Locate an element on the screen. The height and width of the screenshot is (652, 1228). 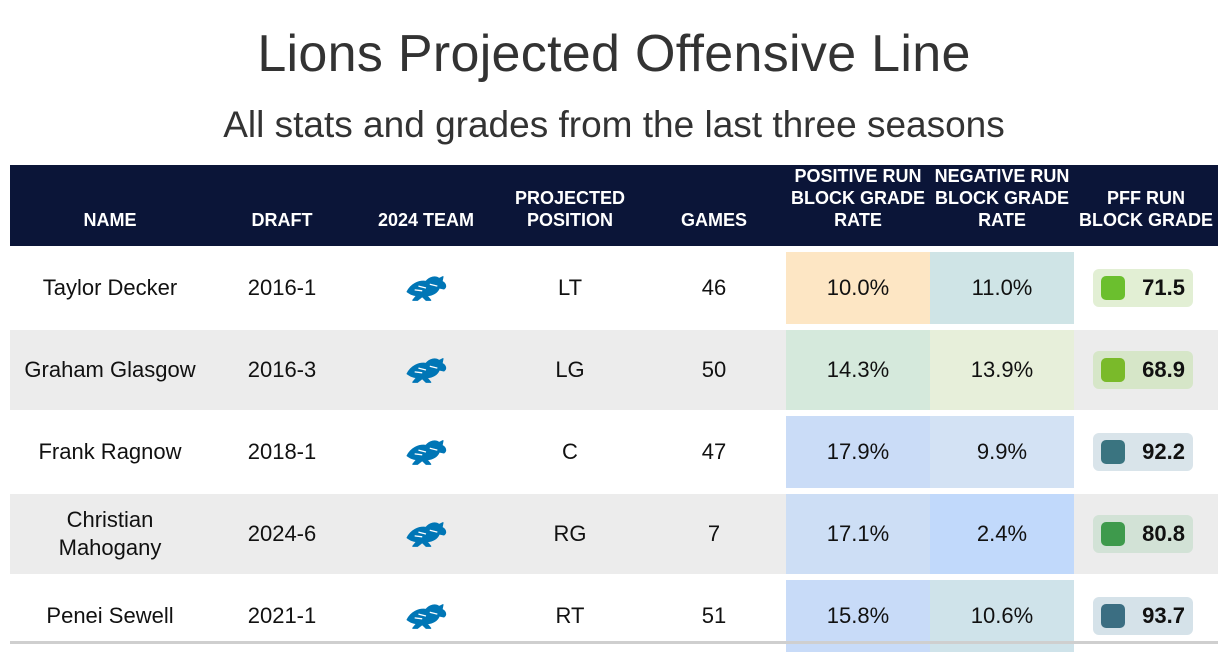
negative-run-block-rate: 11.0% is located at coordinates (1002, 288).